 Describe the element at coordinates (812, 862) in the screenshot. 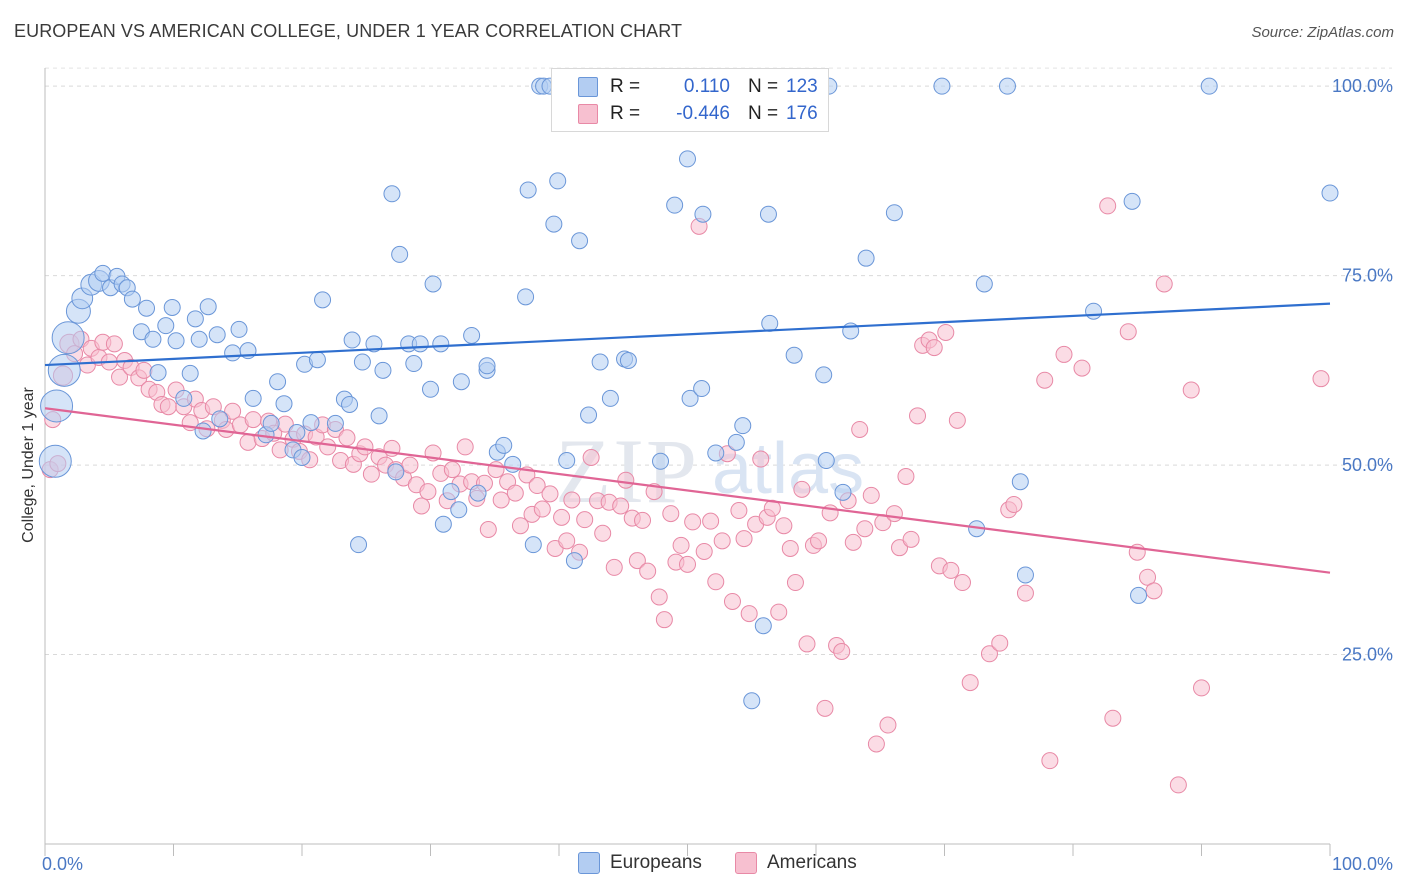

I see `legend-label-americans: Americans` at that location.